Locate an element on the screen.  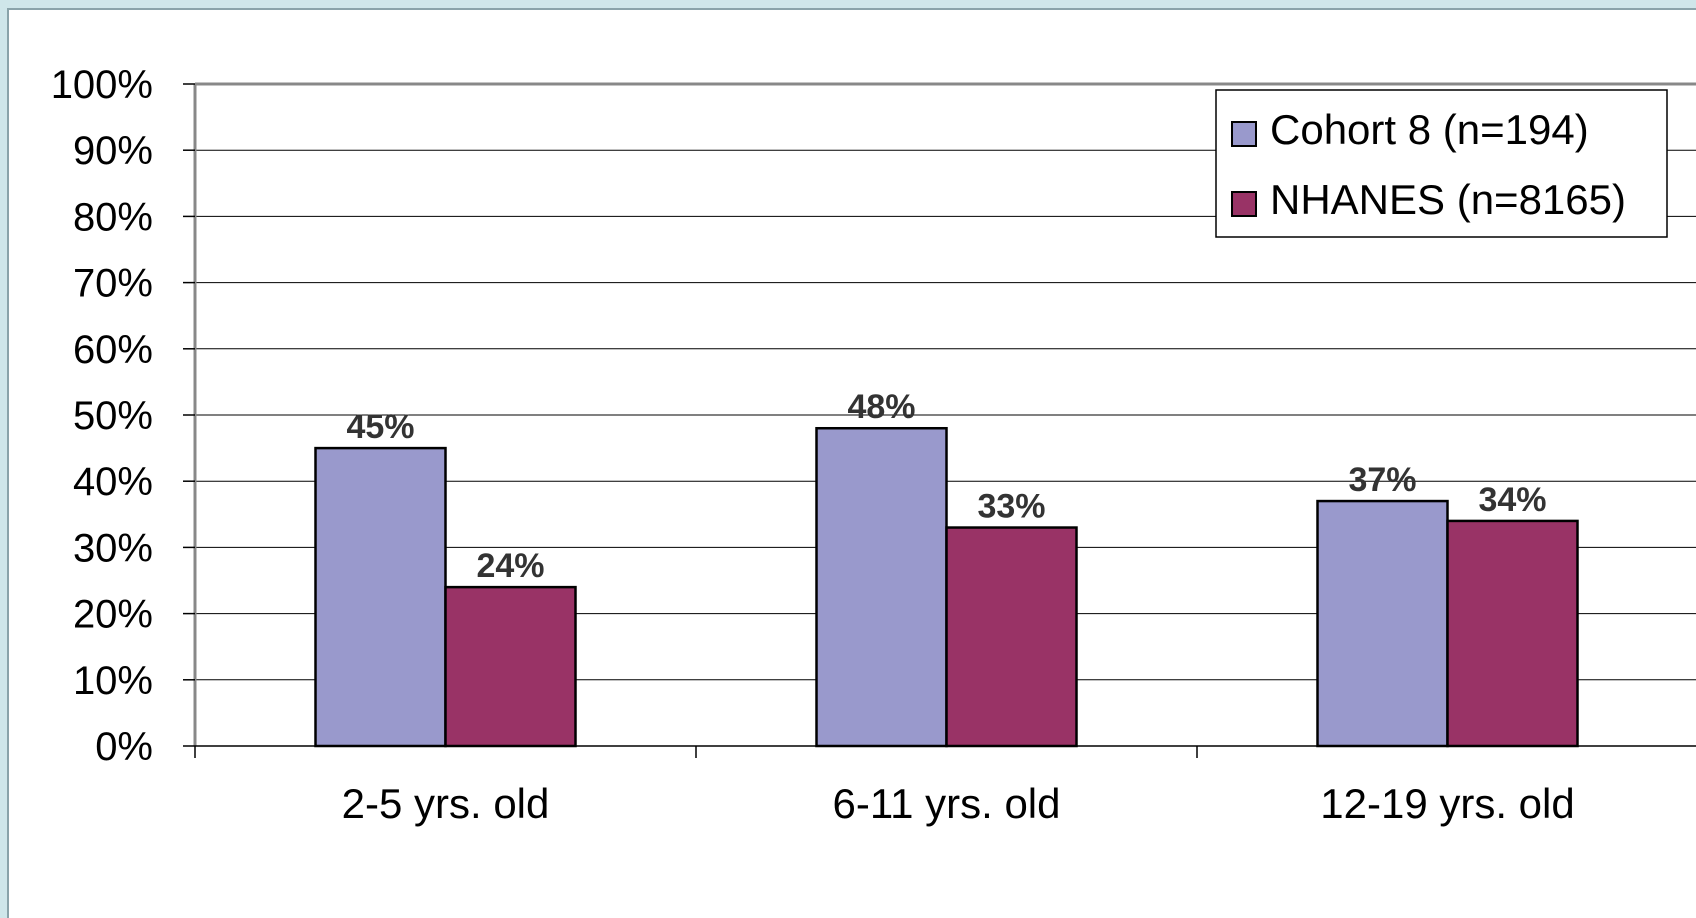
y-tick-label: 60% is located at coordinates (113, 350).